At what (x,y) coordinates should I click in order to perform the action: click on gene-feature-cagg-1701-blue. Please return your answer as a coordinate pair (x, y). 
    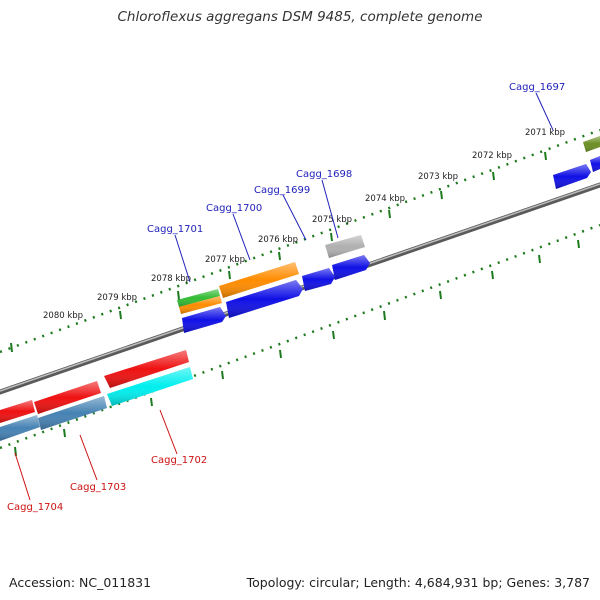
    Looking at the image, I should click on (204, 320).